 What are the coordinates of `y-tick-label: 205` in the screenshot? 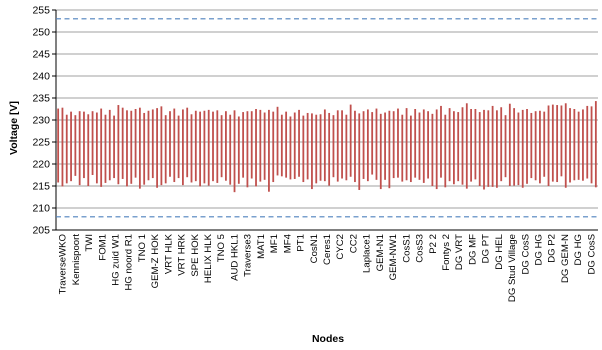 It's located at (41, 231).